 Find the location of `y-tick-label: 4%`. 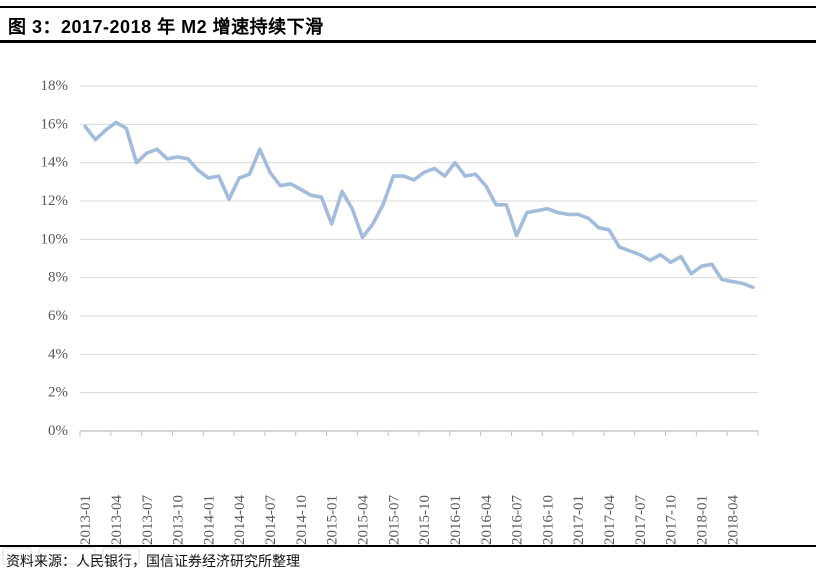

y-tick-label: 4% is located at coordinates (58, 354).